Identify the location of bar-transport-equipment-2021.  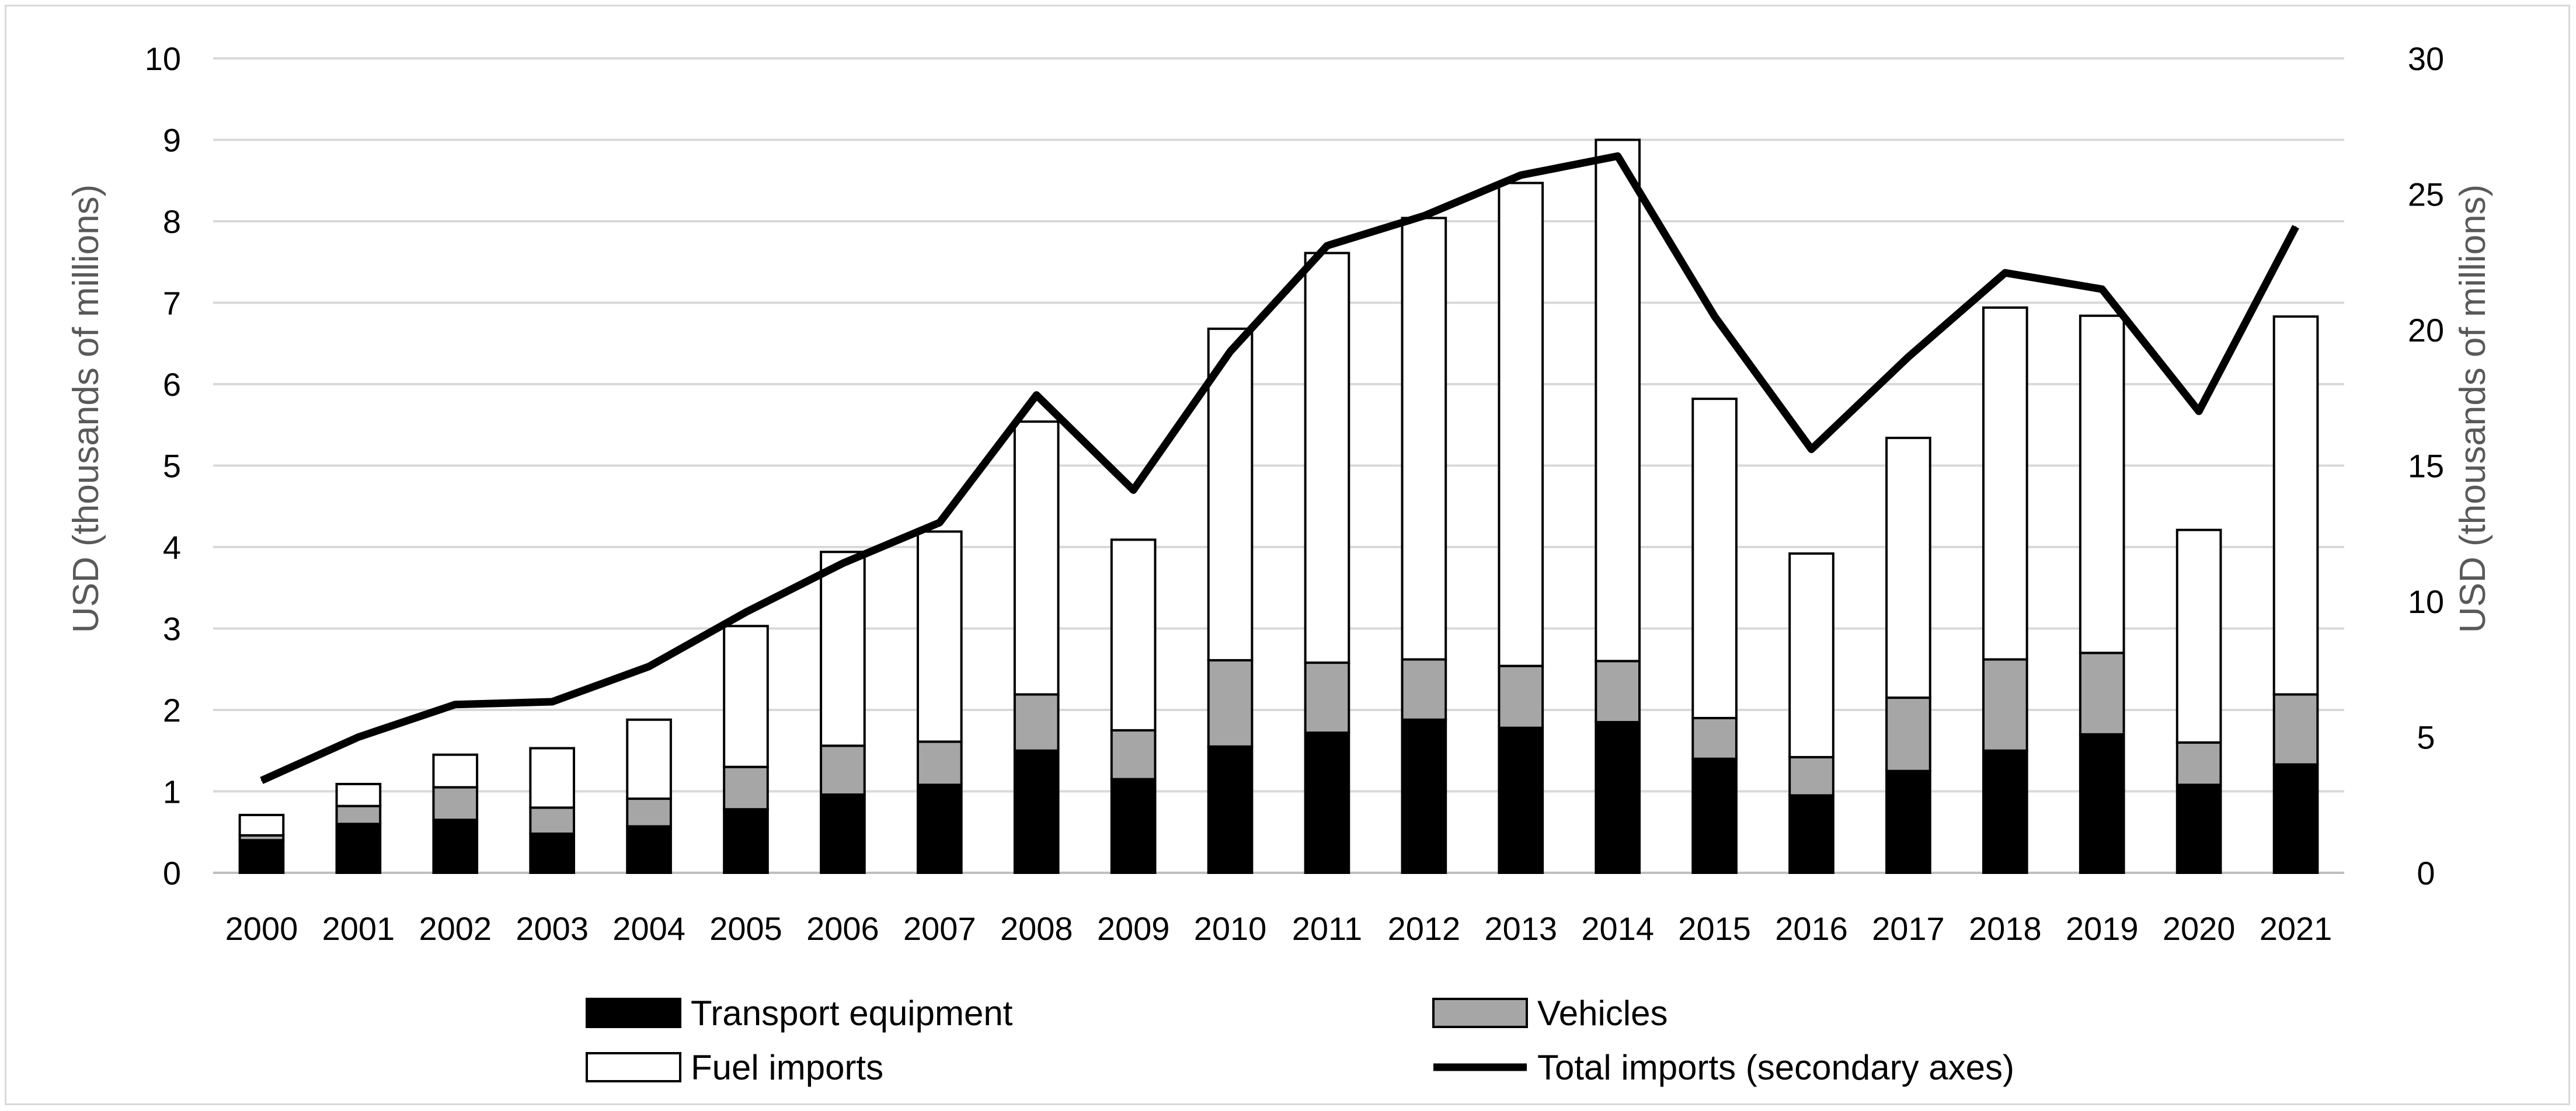
(2295, 818).